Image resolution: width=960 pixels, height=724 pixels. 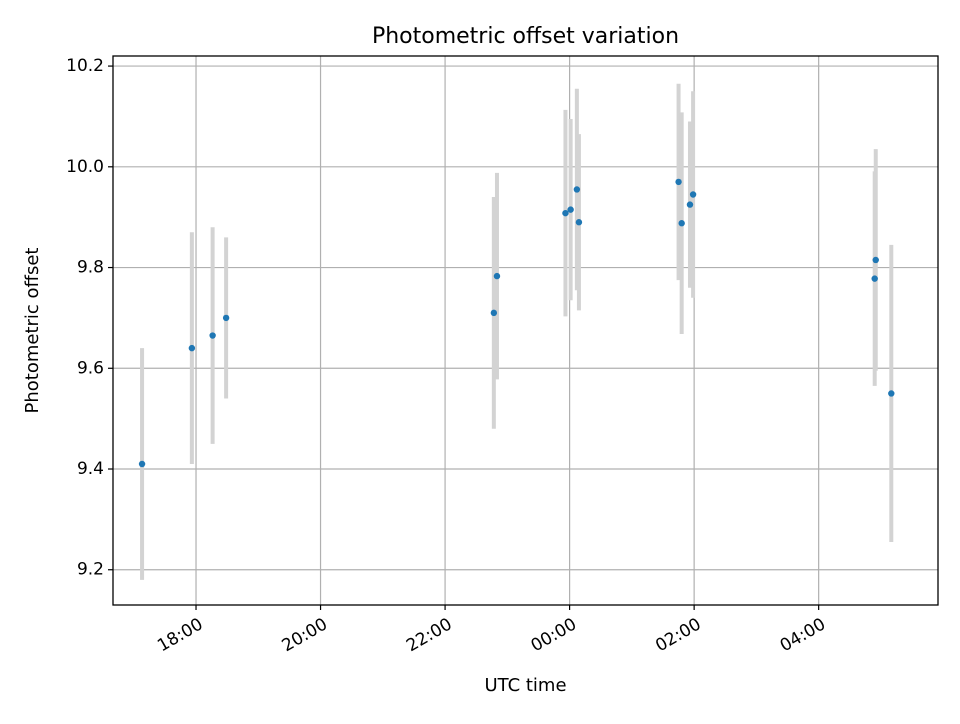 I want to click on y-tick-label: 9.2, so click(x=90, y=570).